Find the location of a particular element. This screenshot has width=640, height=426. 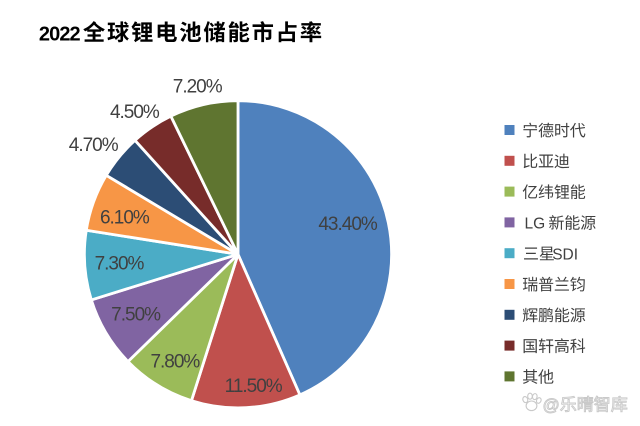

svg-text: 7.80% is located at coordinates (175, 362).